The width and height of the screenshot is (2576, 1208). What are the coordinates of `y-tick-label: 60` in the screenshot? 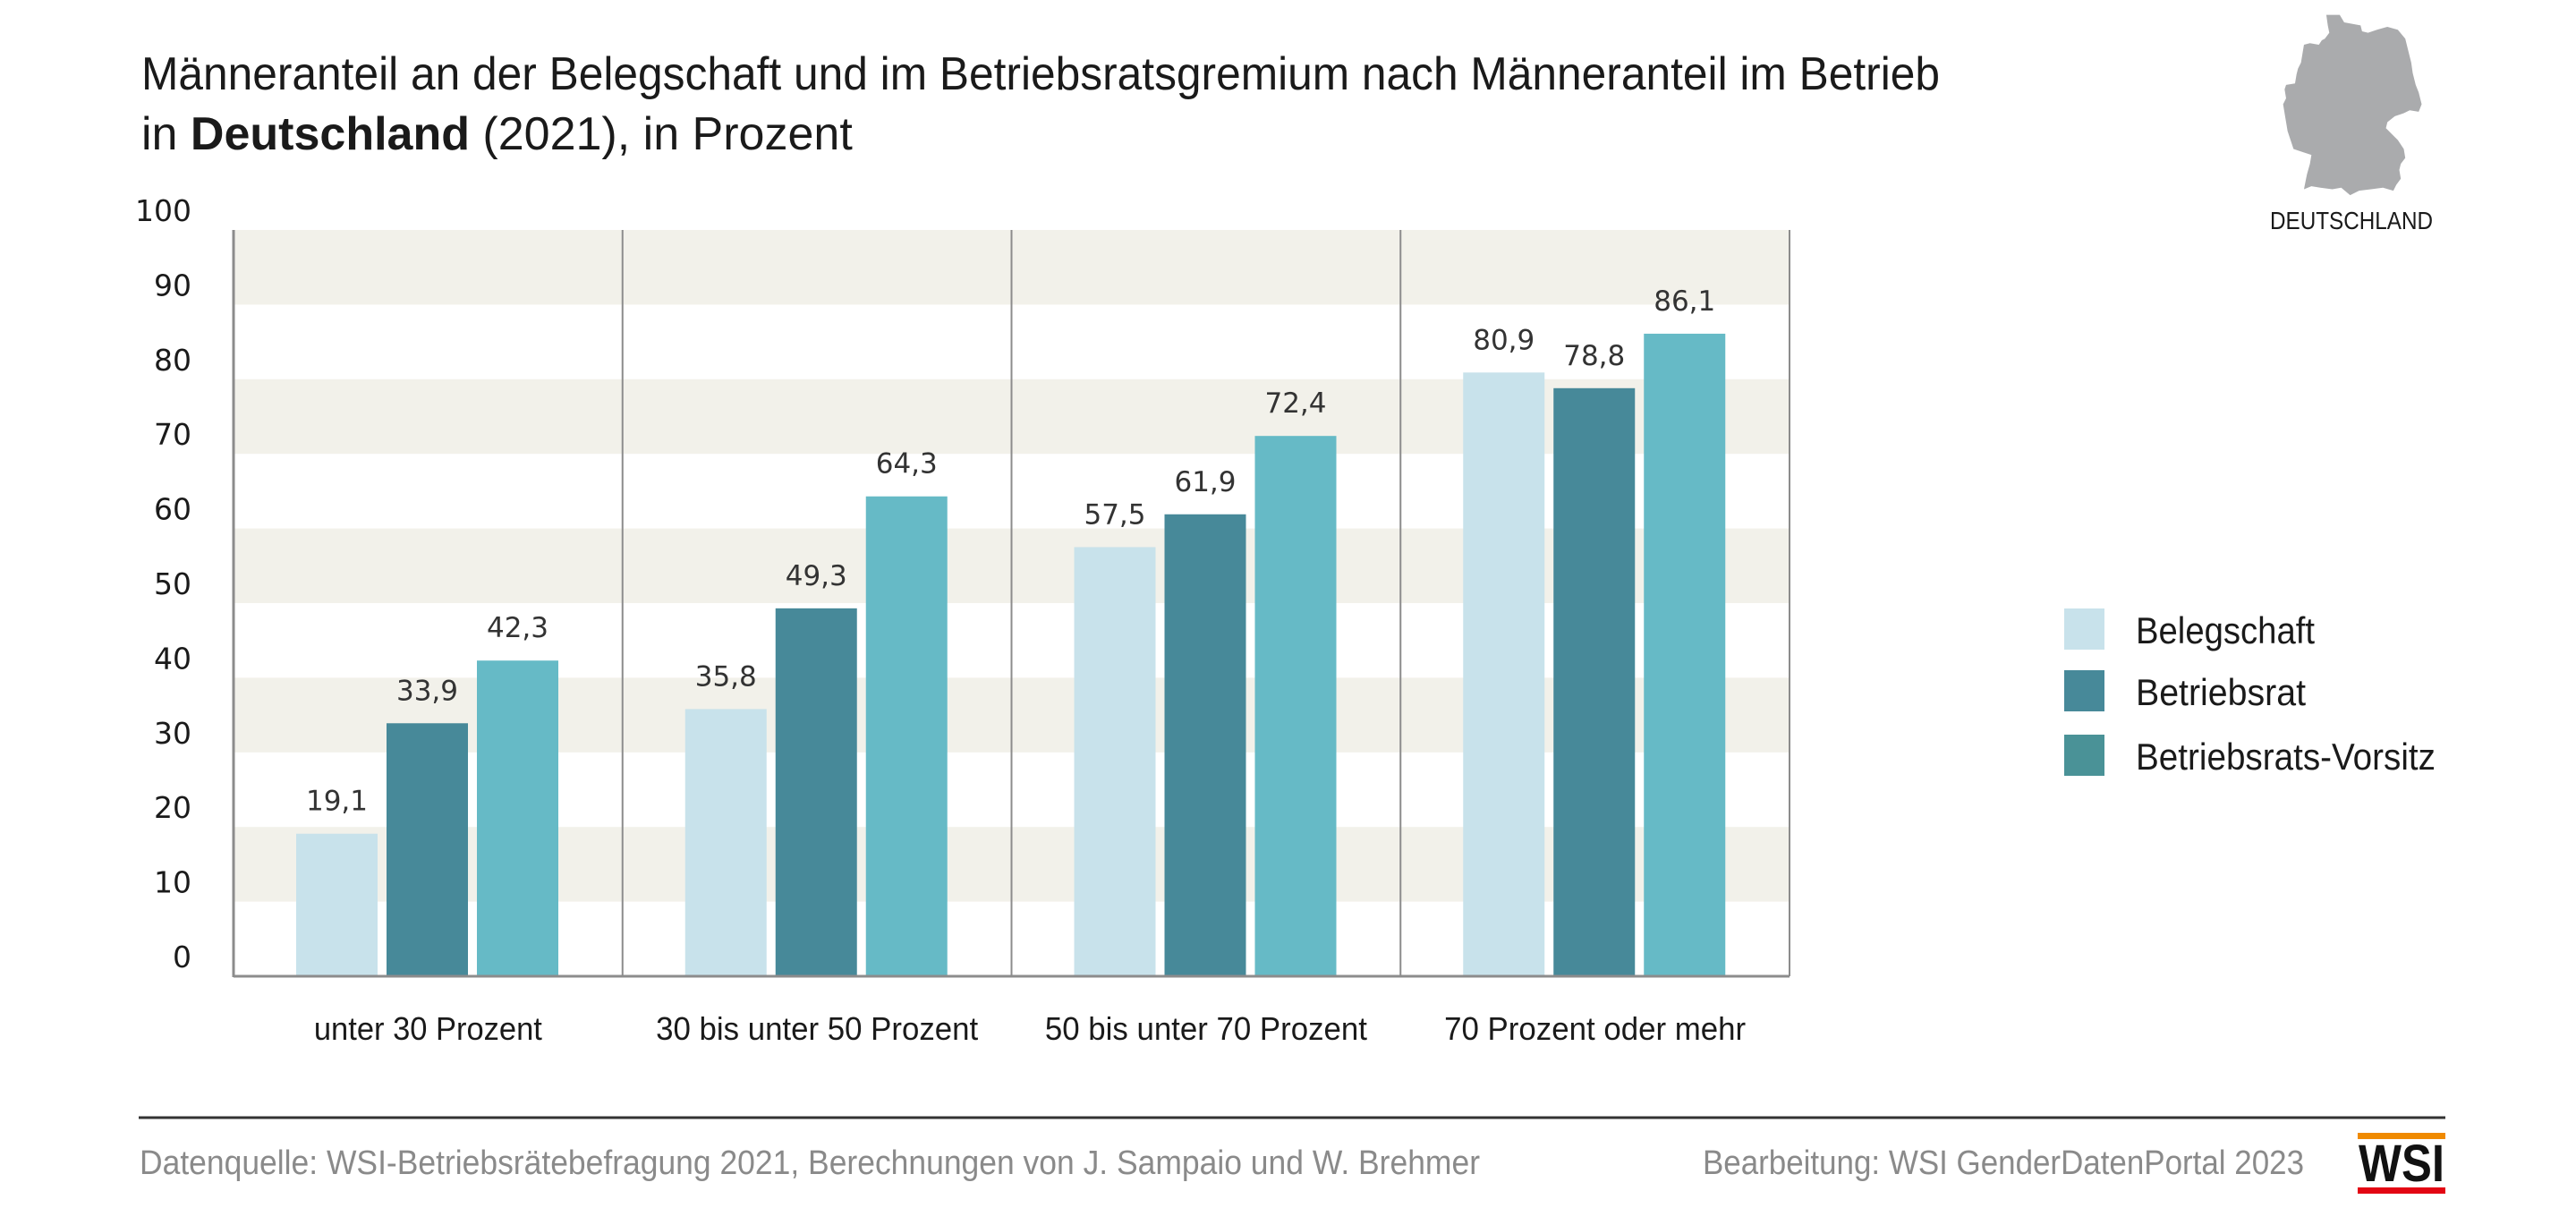 It's located at (172, 510).